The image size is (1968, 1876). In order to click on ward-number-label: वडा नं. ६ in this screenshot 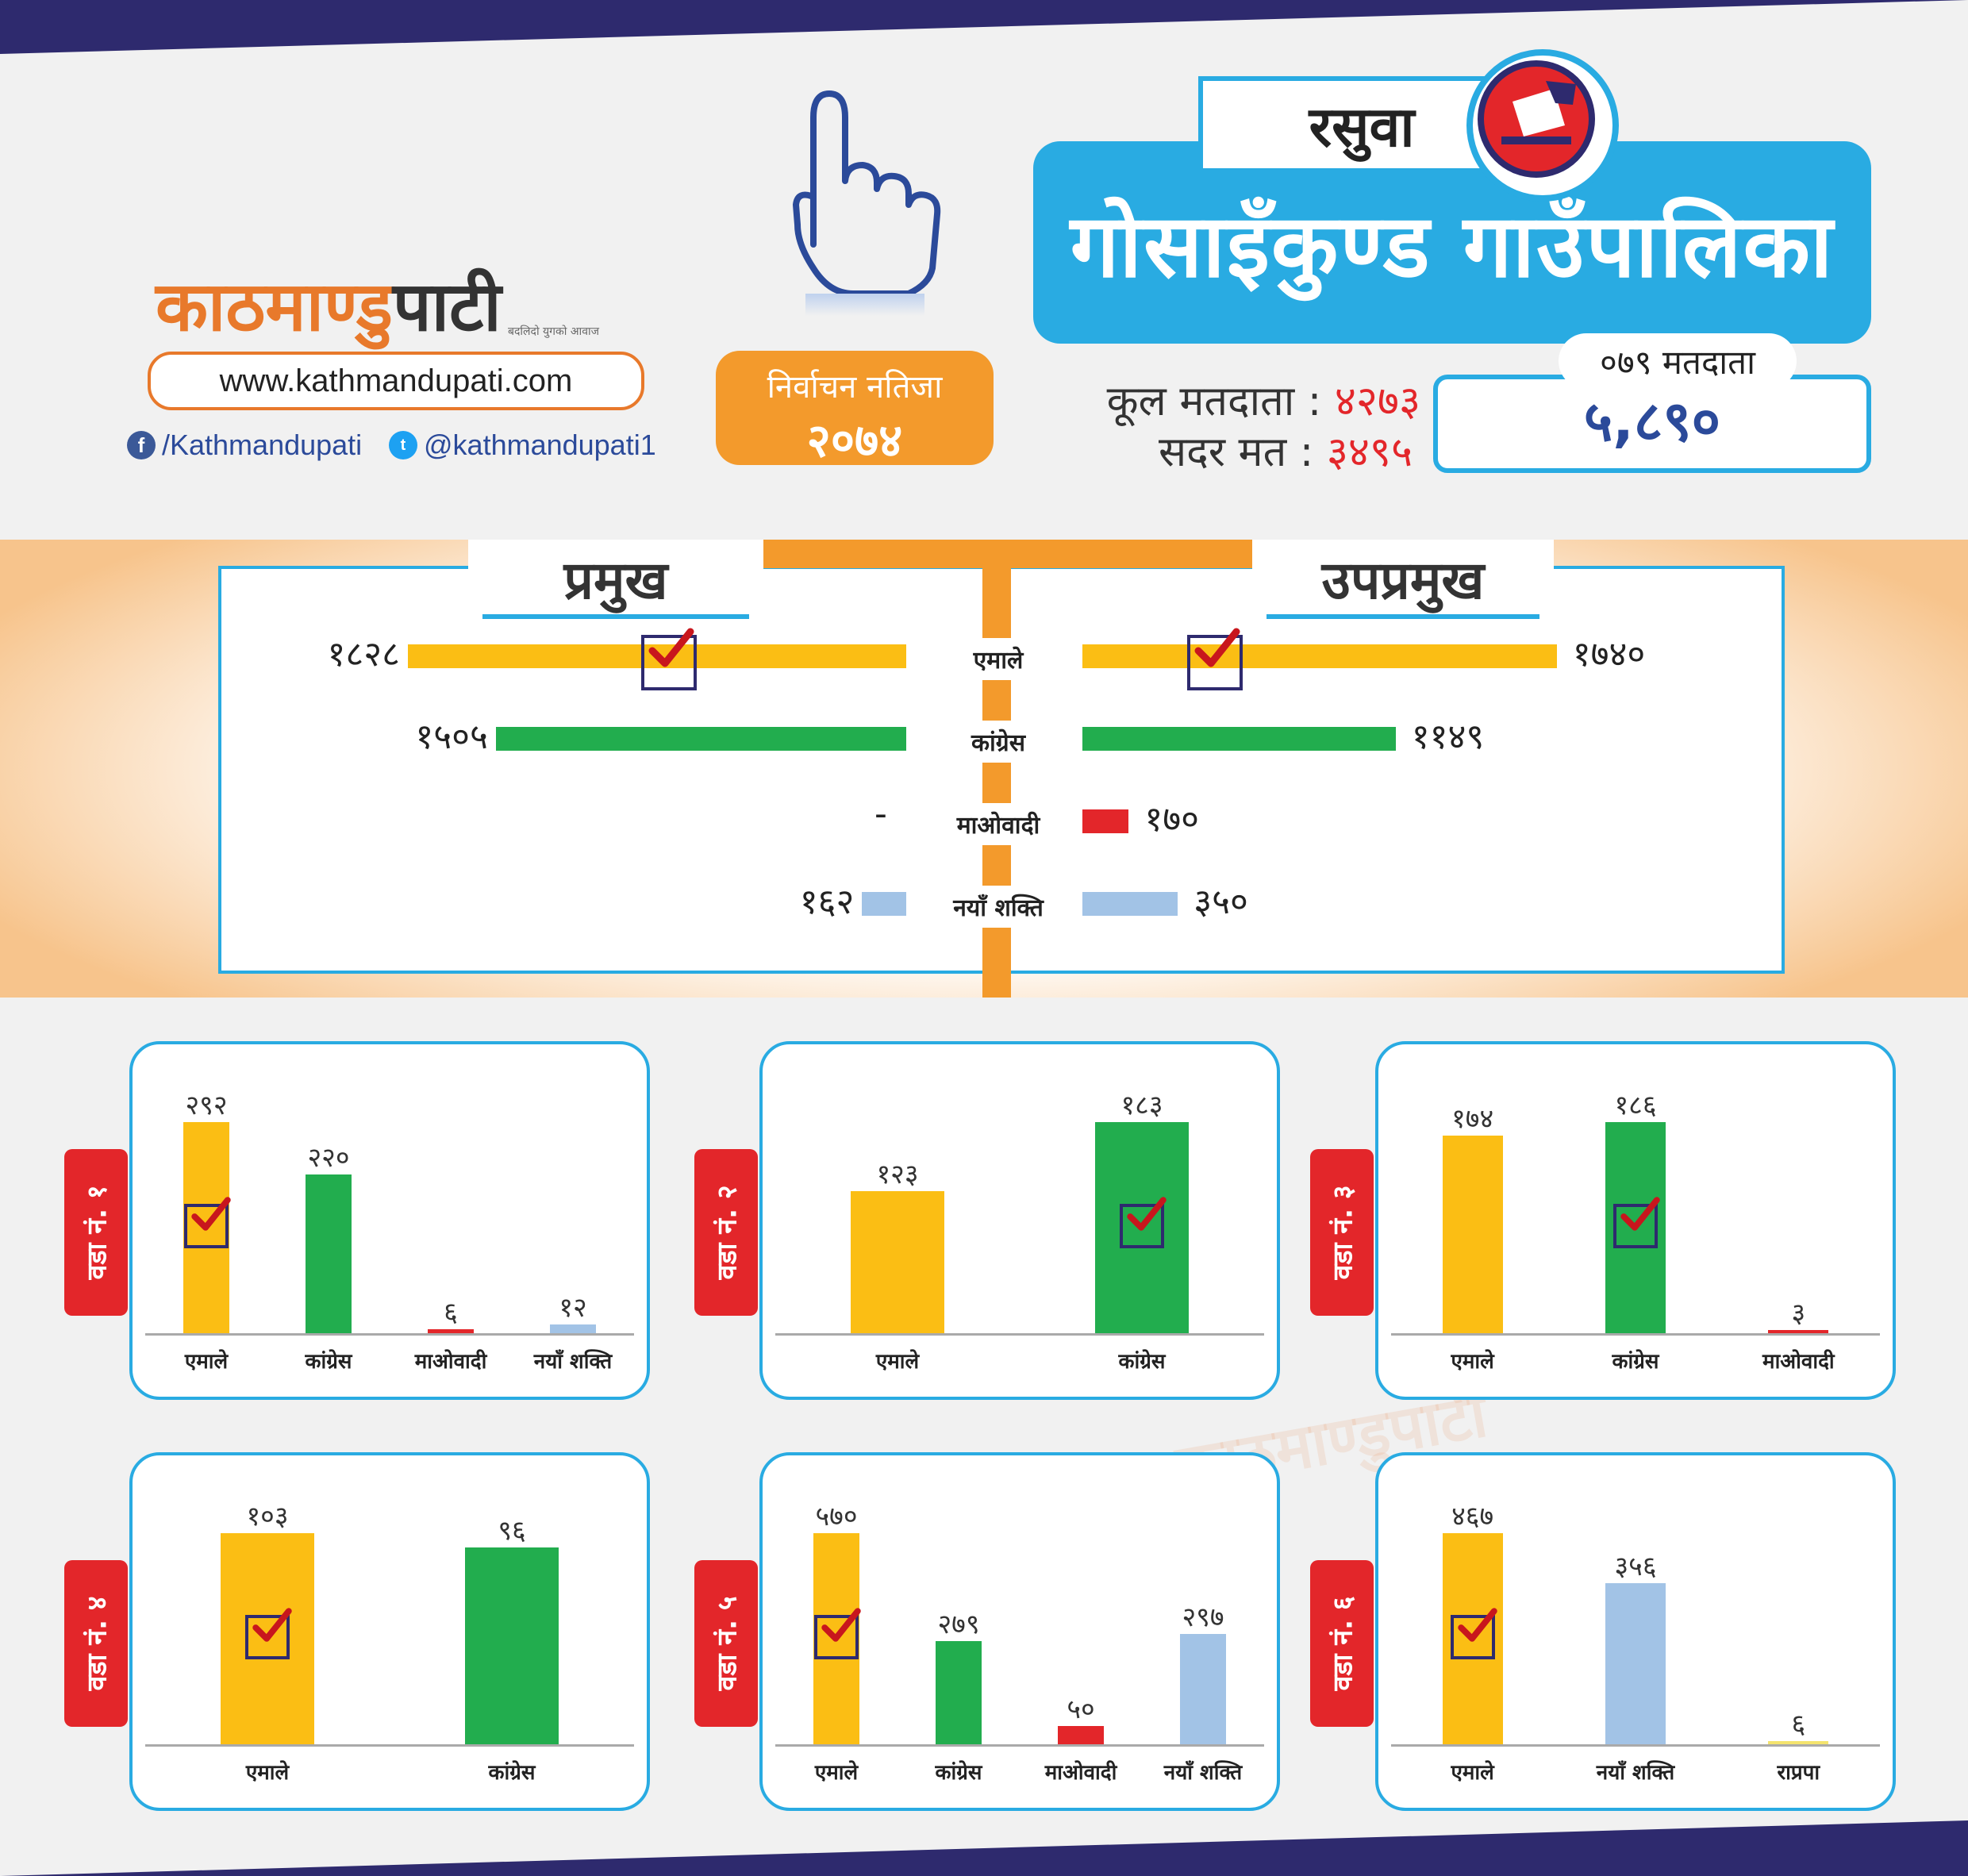, I will do `click(1344, 1643)`.